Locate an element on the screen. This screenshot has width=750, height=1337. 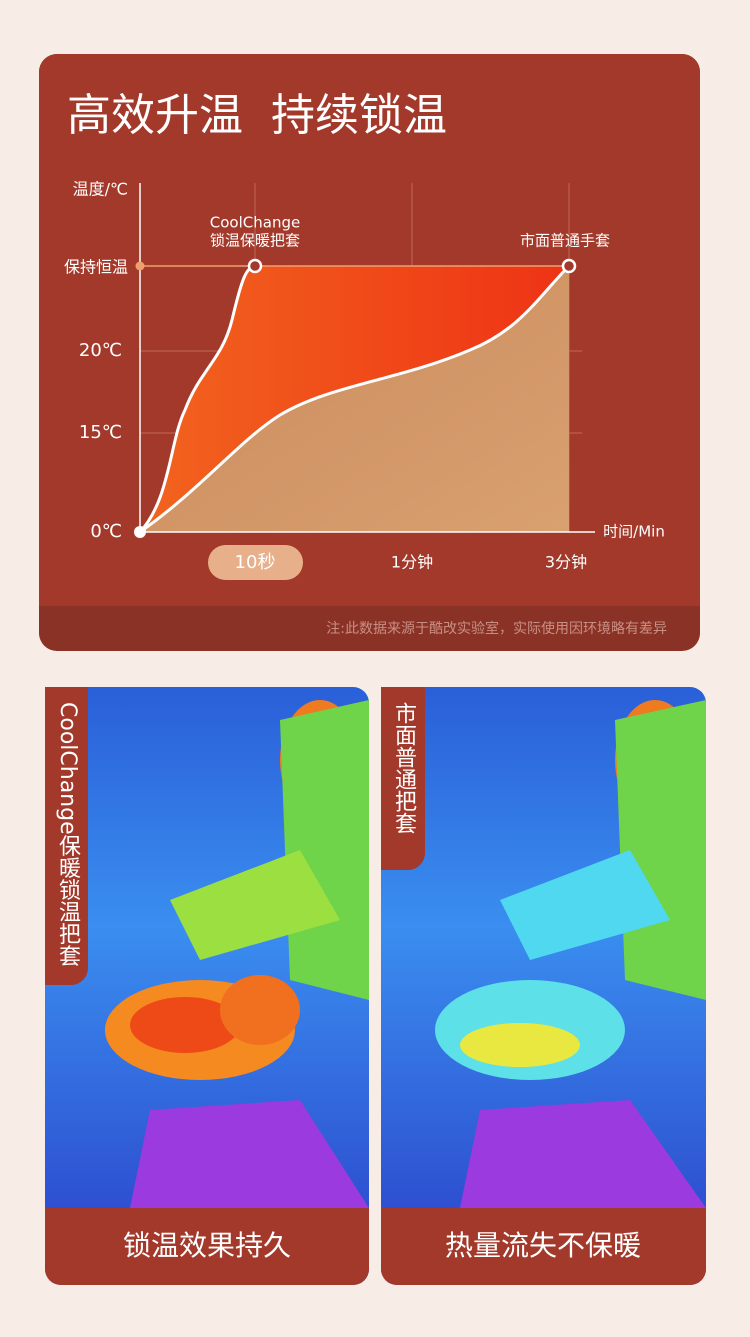
curve-coolchange is located at coordinates (197, 399).